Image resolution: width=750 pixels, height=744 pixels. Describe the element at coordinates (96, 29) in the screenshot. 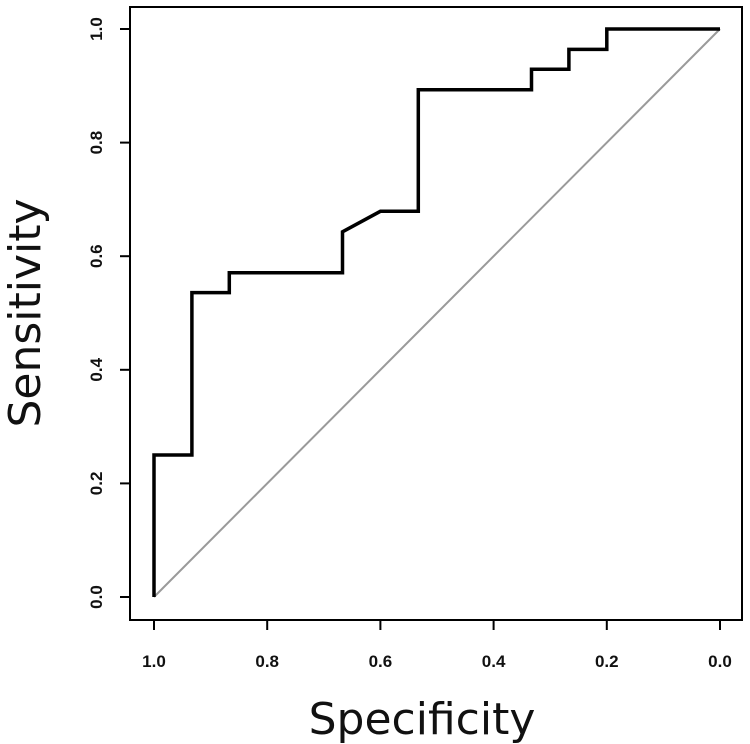

I see `y-tick-label-5: 1.0` at that location.